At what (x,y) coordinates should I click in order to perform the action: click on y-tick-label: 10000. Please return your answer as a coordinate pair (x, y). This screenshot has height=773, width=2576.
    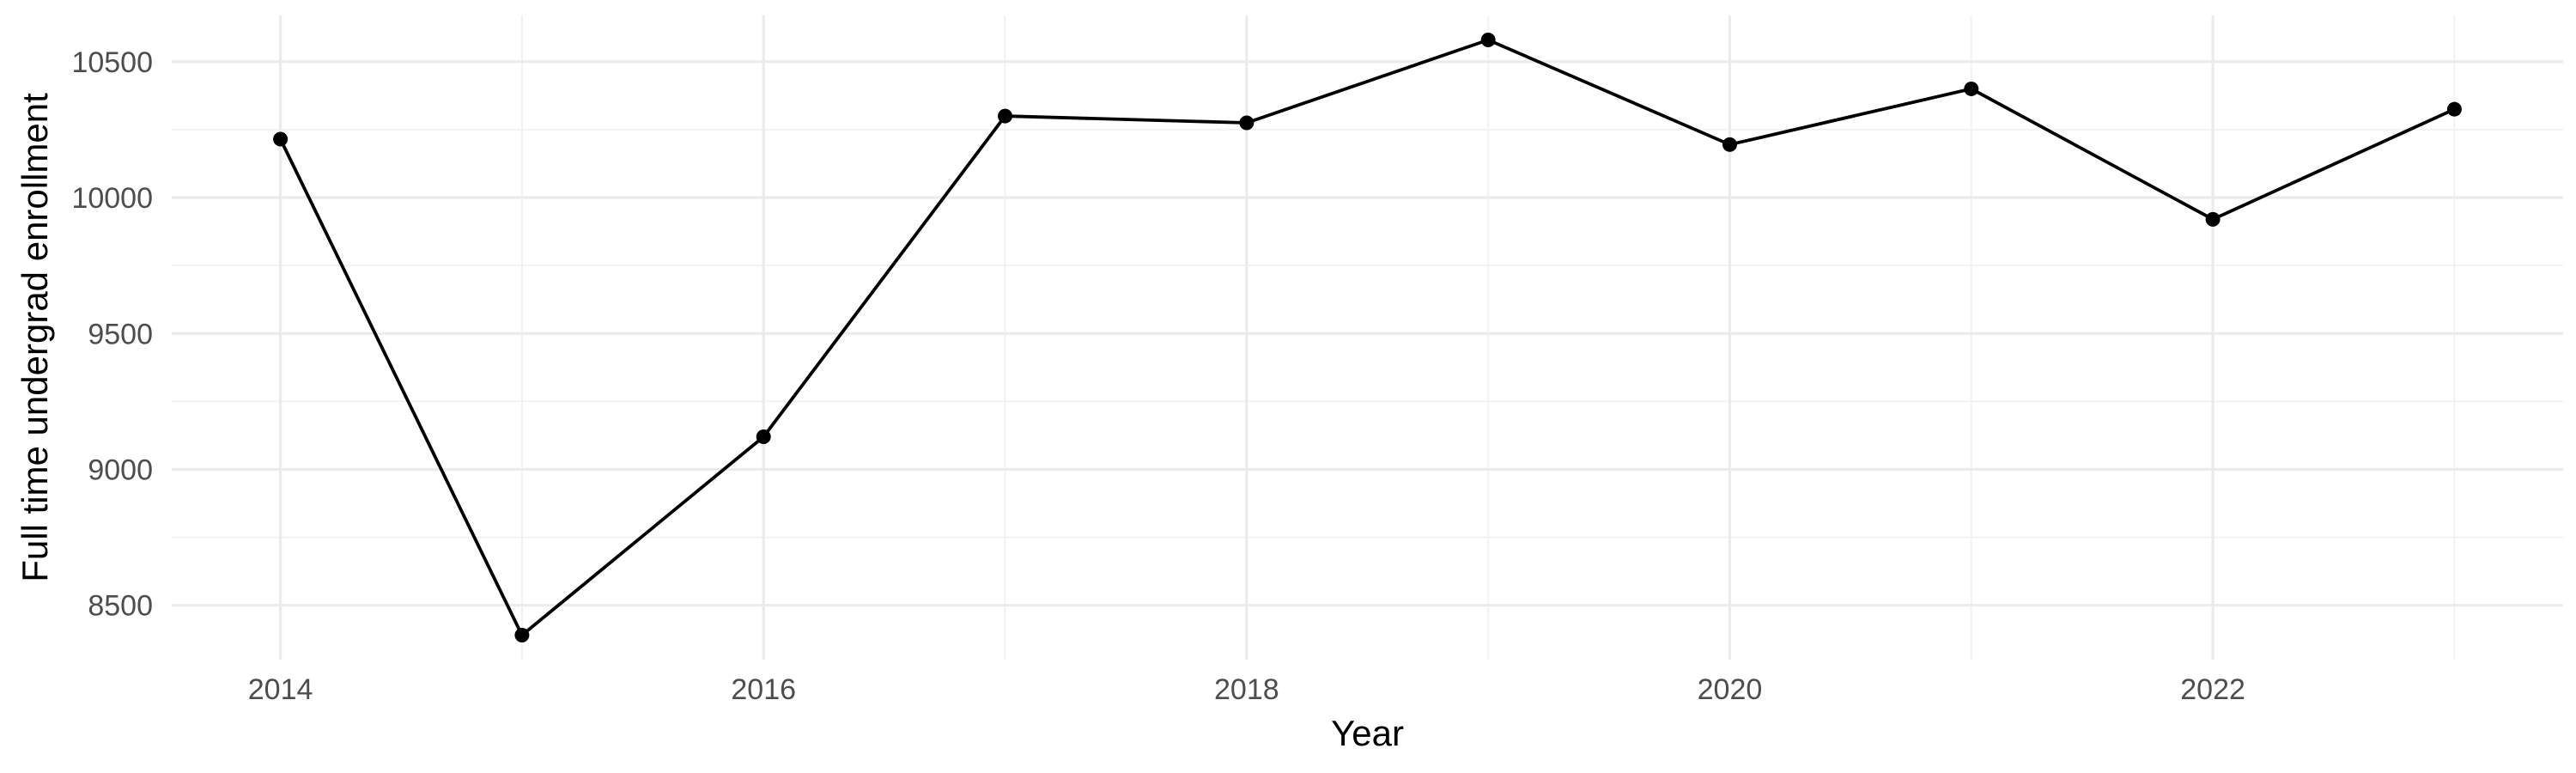
    Looking at the image, I should click on (112, 198).